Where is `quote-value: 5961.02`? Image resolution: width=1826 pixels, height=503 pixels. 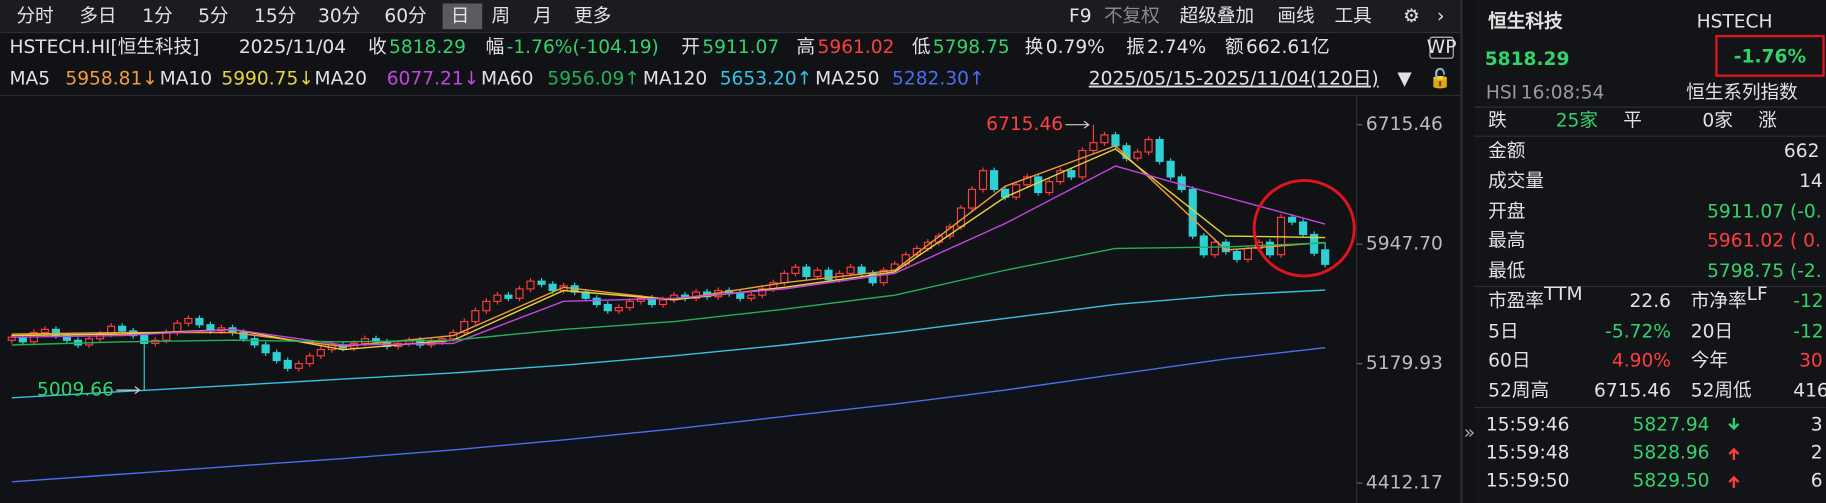 quote-value: 5961.02 is located at coordinates (856, 47).